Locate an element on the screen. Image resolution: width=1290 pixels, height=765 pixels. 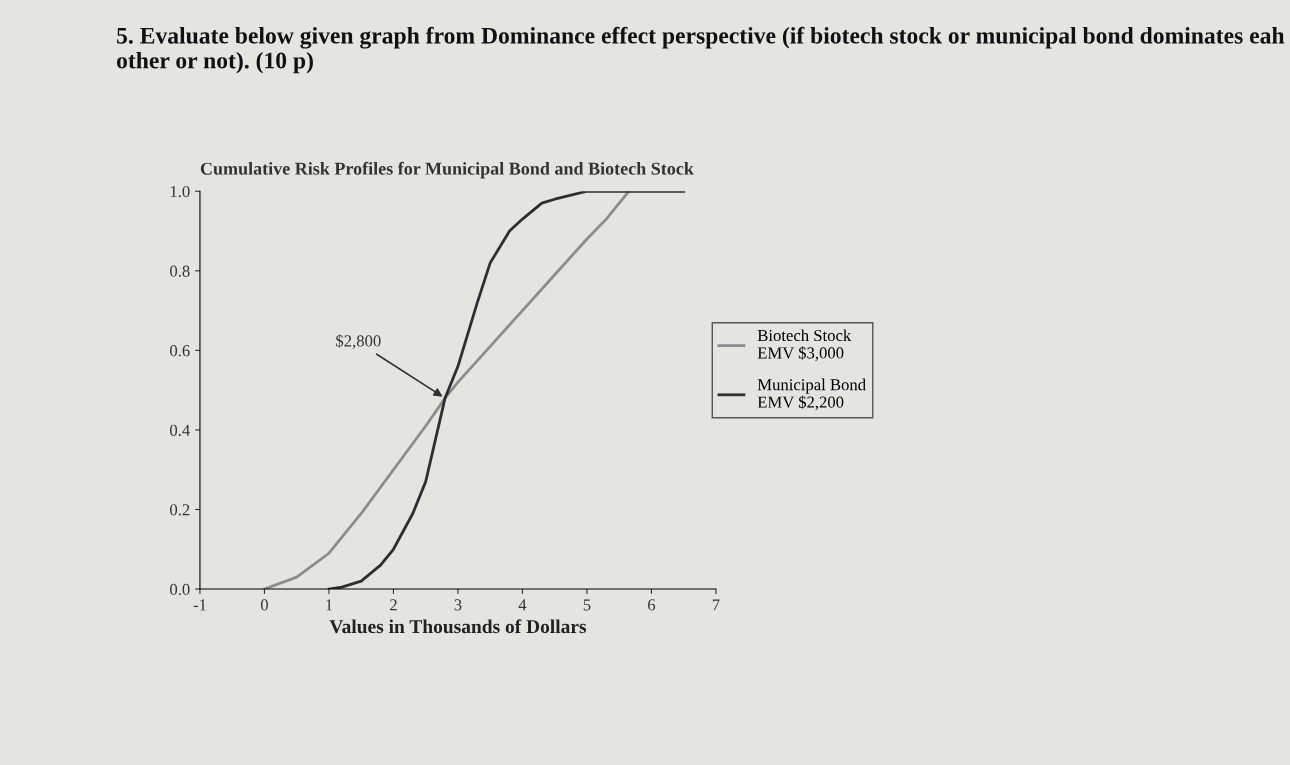
x-tick-label: 1 is located at coordinates (329, 605).